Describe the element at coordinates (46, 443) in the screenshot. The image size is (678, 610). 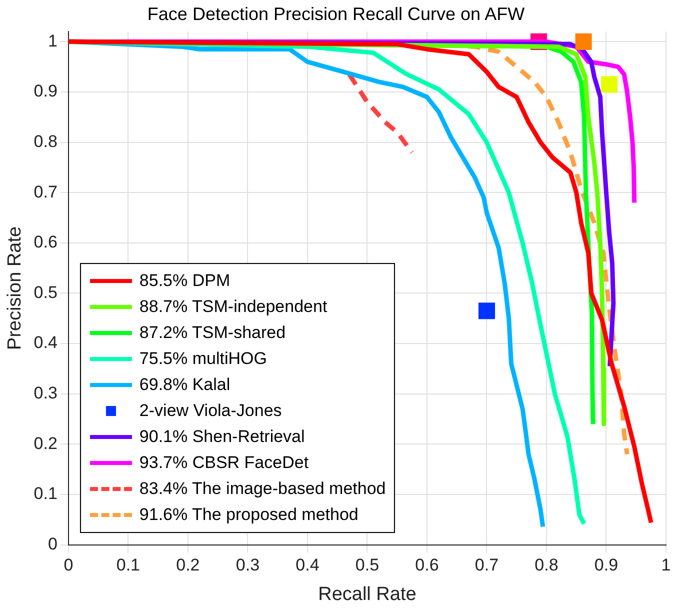
I see `y-tick-label: 0.2` at that location.